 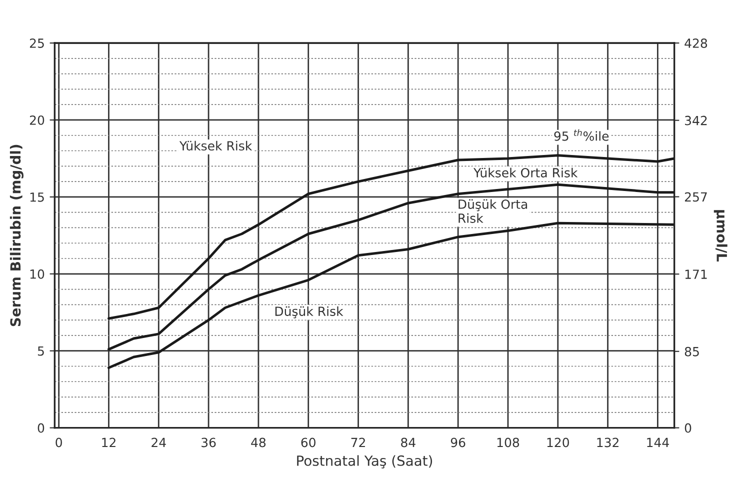 What do you see at coordinates (696, 43) in the screenshot?
I see `y2-tick-label: 428` at bounding box center [696, 43].